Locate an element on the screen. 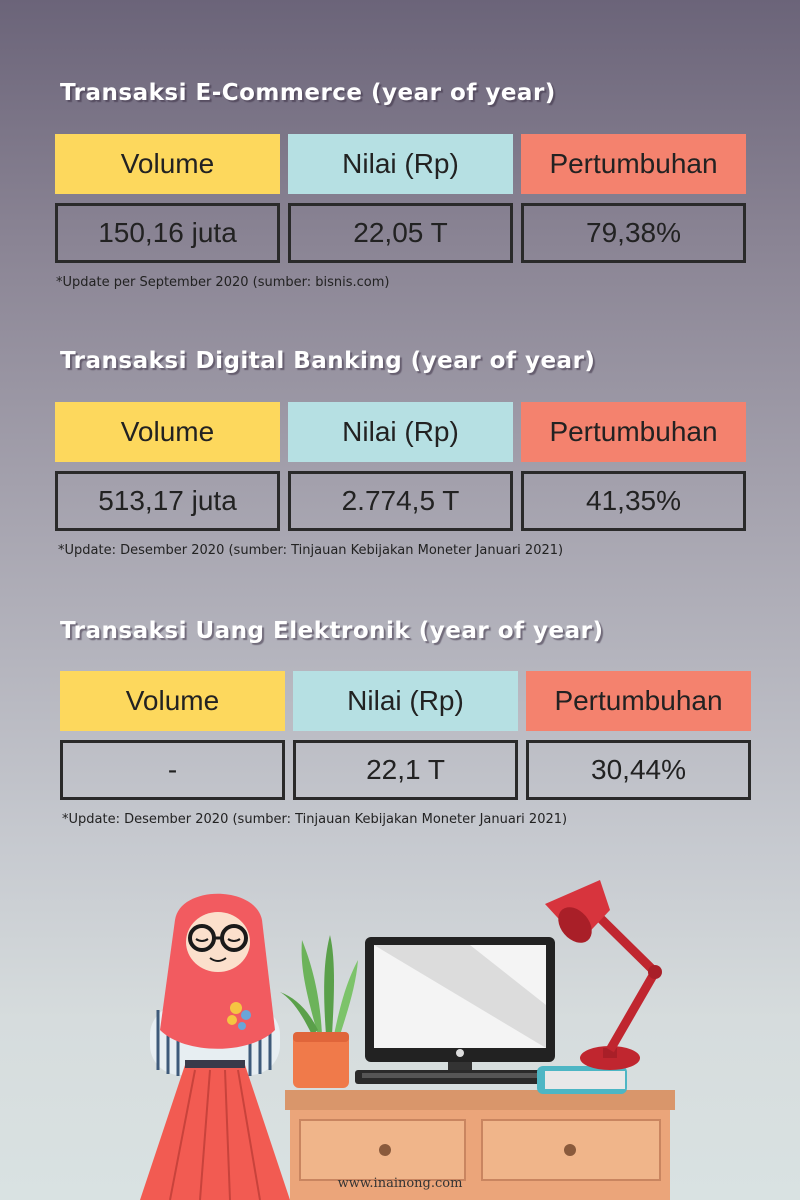 This screenshot has width=800, height=1200. value-pertumbuhan: 30,44% is located at coordinates (638, 770).